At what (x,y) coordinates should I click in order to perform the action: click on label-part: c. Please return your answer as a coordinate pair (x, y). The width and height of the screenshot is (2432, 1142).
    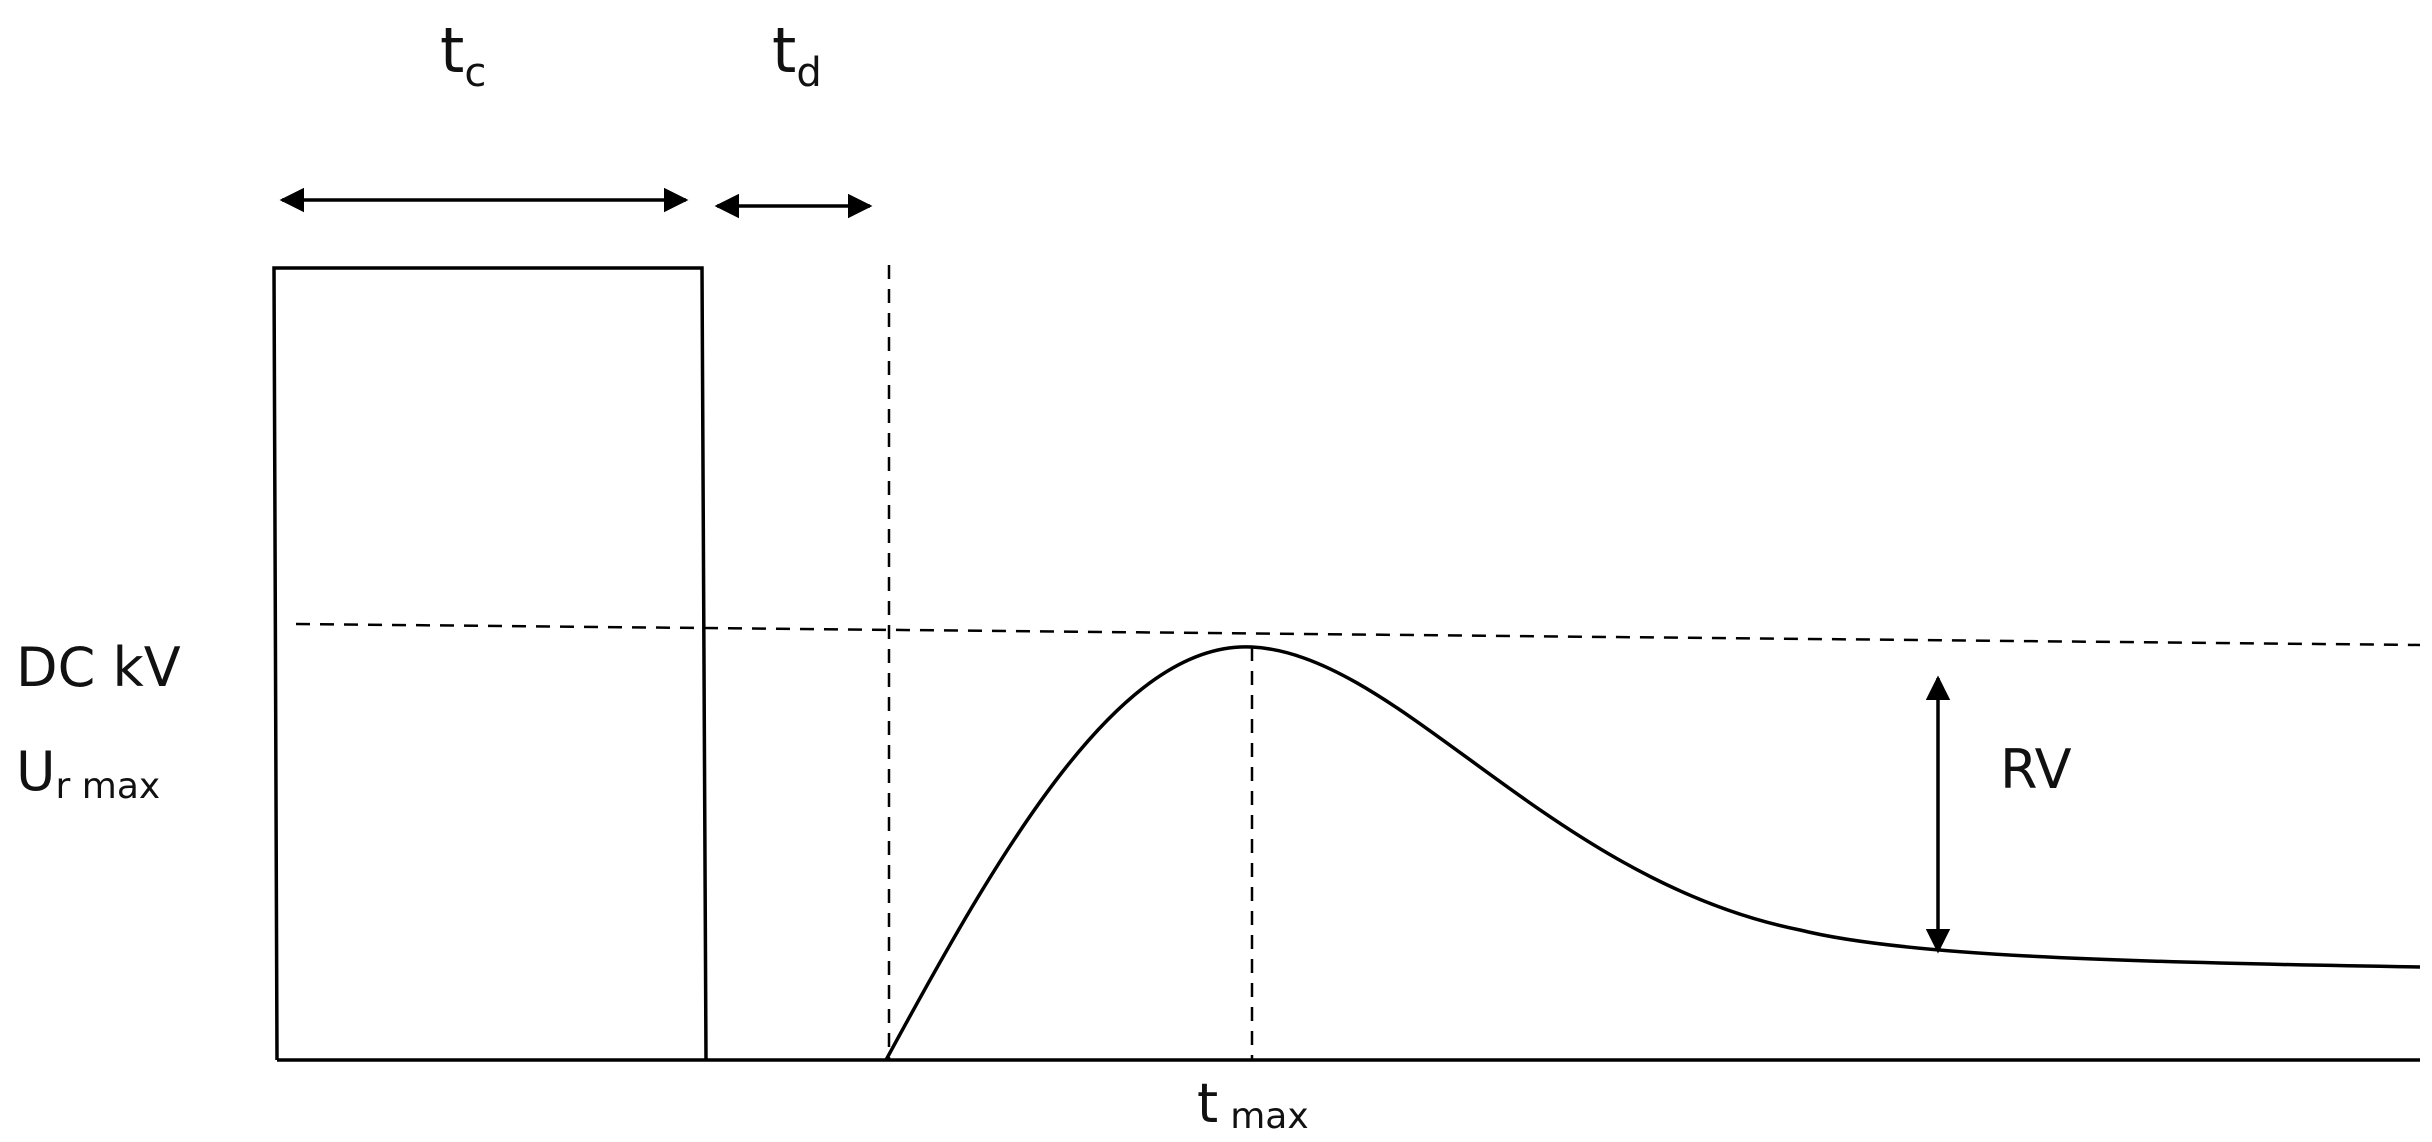
    Looking at the image, I should click on (475, 73).